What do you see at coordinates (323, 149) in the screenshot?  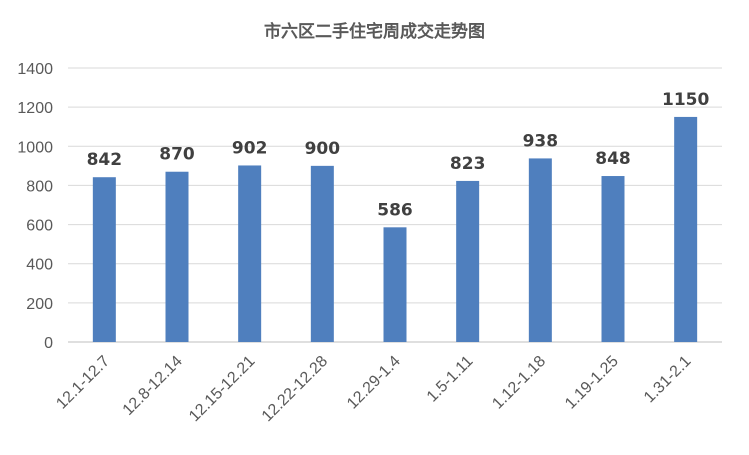 I see `data-label: 900` at bounding box center [323, 149].